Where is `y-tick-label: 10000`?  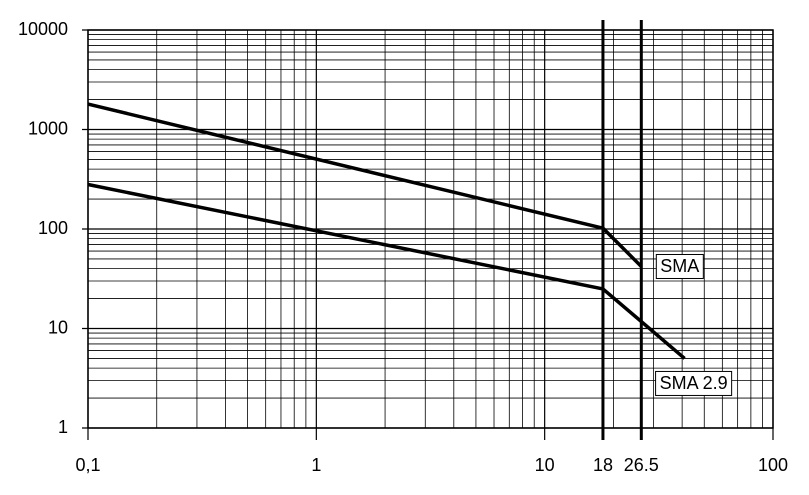
y-tick-label: 10000 is located at coordinates (43, 29).